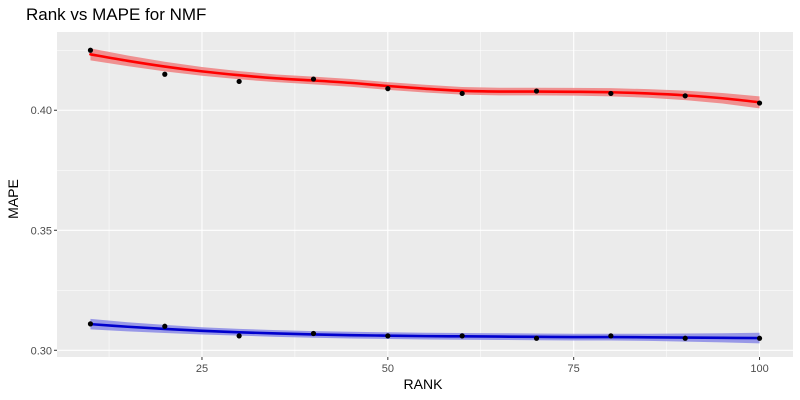  What do you see at coordinates (759, 369) in the screenshot?
I see `x-tick-label: 100` at bounding box center [759, 369].